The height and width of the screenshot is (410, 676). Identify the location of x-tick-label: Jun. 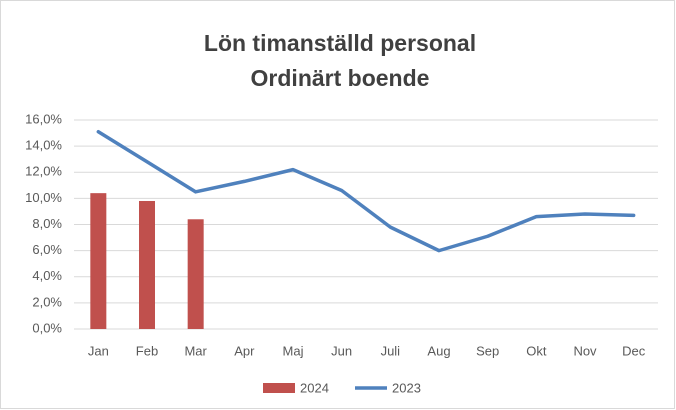
(341, 350).